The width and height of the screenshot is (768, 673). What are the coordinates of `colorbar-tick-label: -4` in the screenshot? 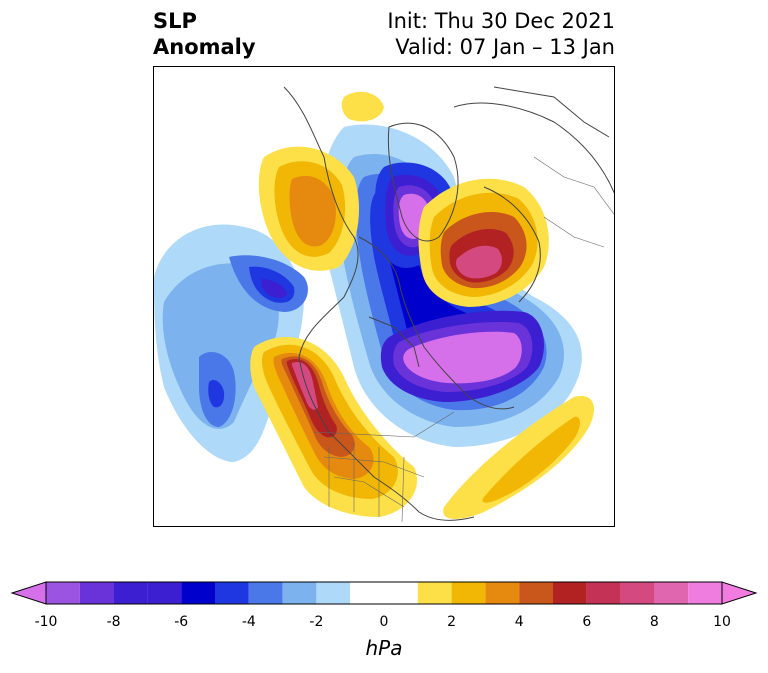 It's located at (248, 622).